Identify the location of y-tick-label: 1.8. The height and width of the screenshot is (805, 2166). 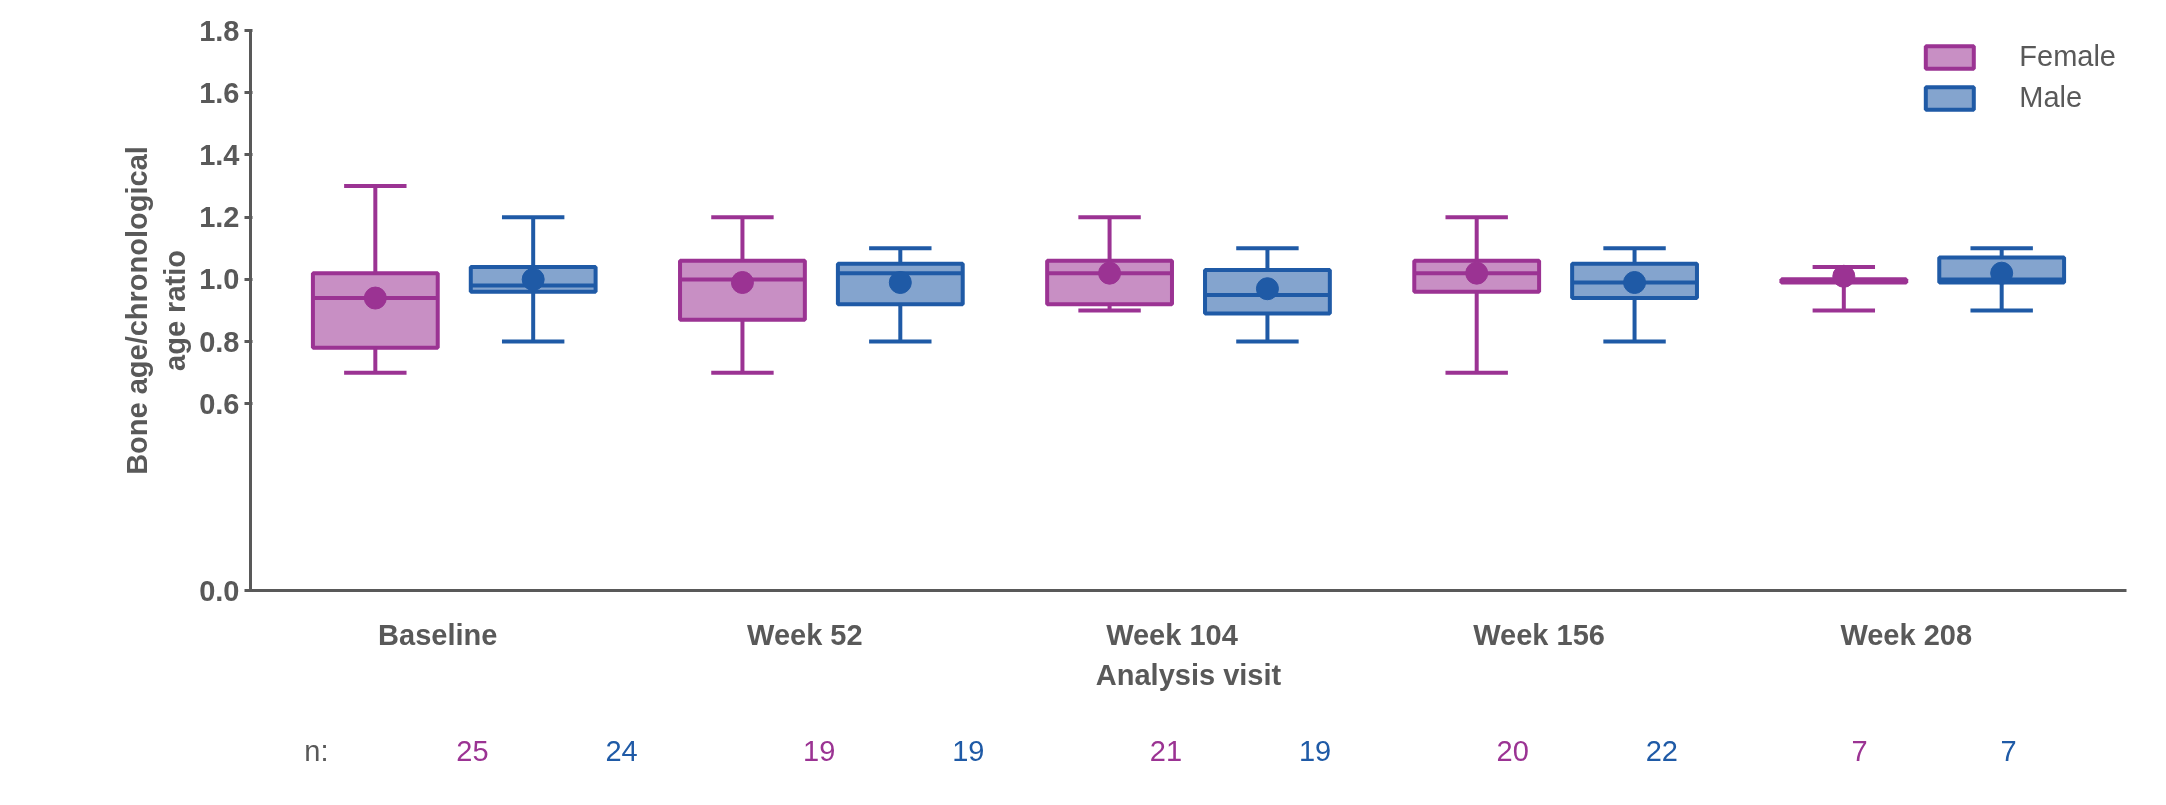
(219, 30).